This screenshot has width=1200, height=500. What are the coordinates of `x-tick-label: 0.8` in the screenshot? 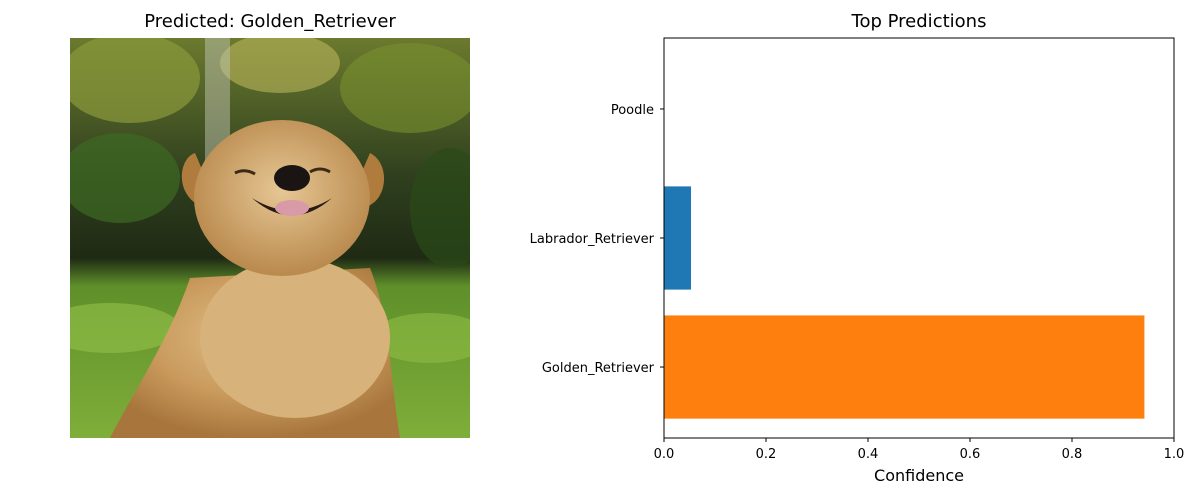 It's located at (1072, 454).